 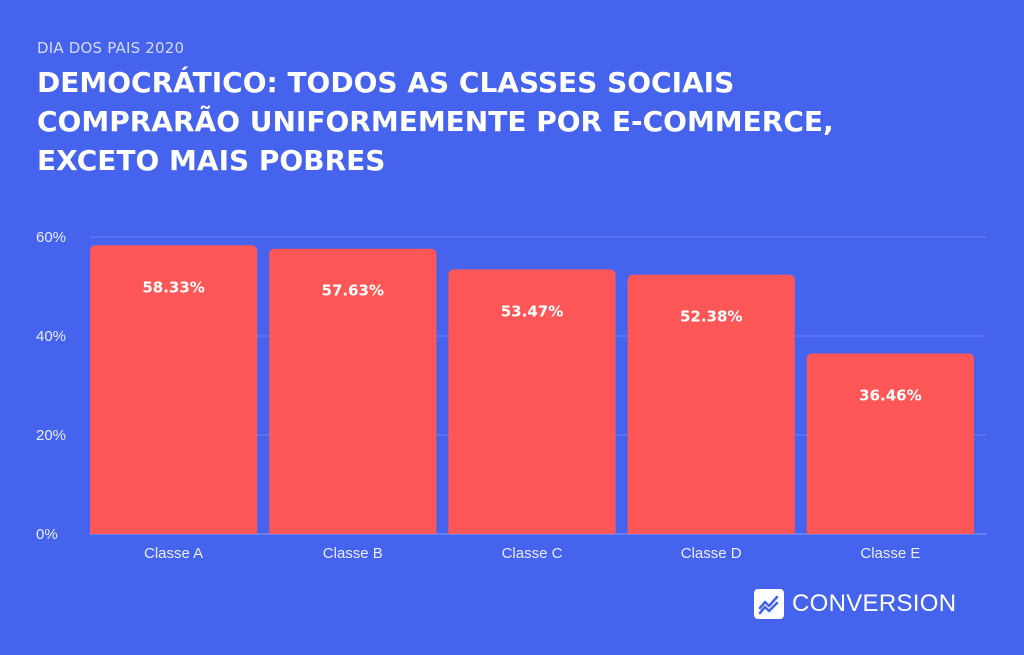 What do you see at coordinates (211, 160) in the screenshot?
I see `chart-title-line-3: EXCETO MAIS POBRES` at bounding box center [211, 160].